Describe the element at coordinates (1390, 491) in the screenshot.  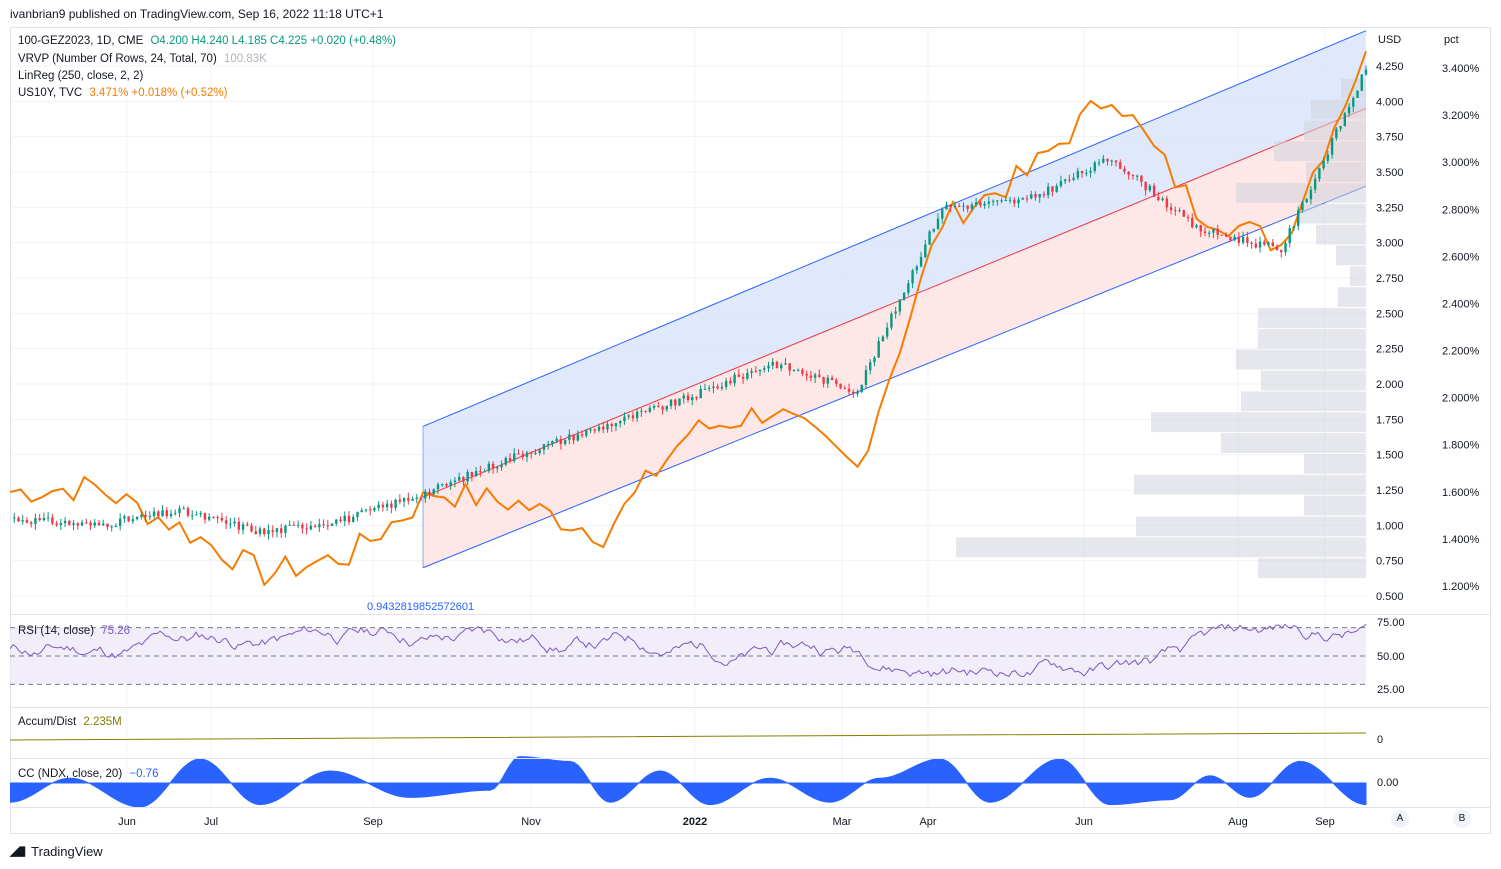
I see `usd-tick-label: 1.250` at that location.